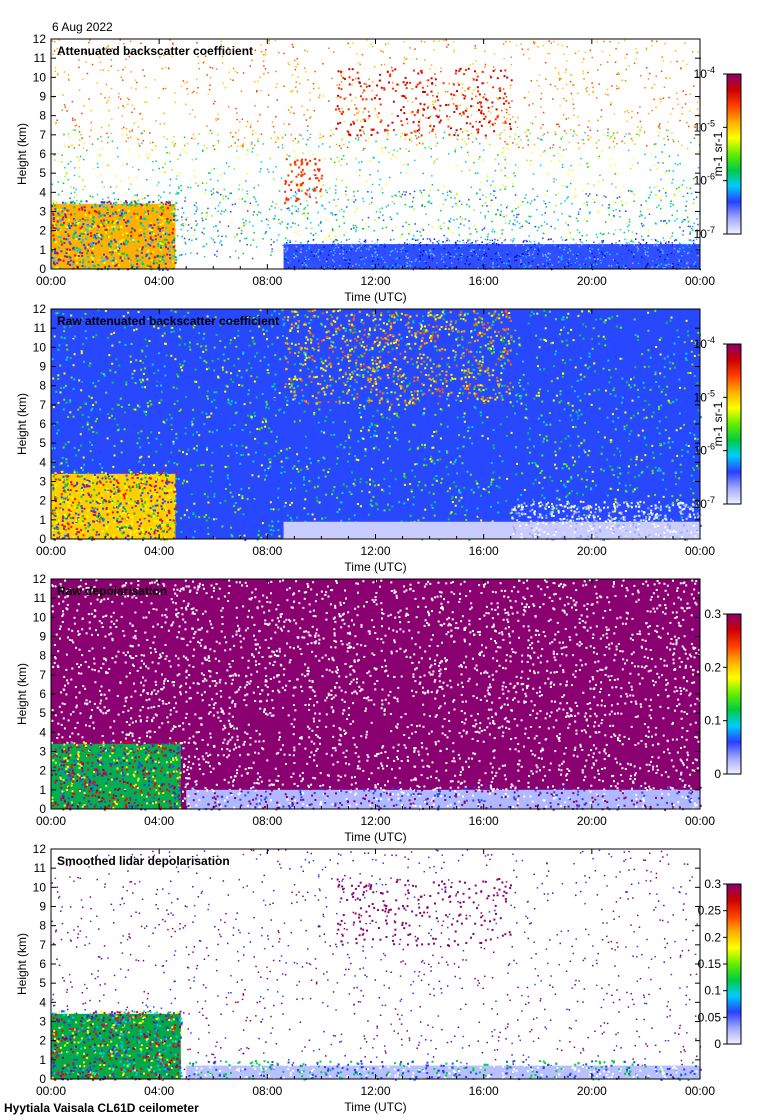 This screenshot has height=1120, width=780. I want to click on colorbar-tick-label: 10⁻⁵, so click(704, 126).